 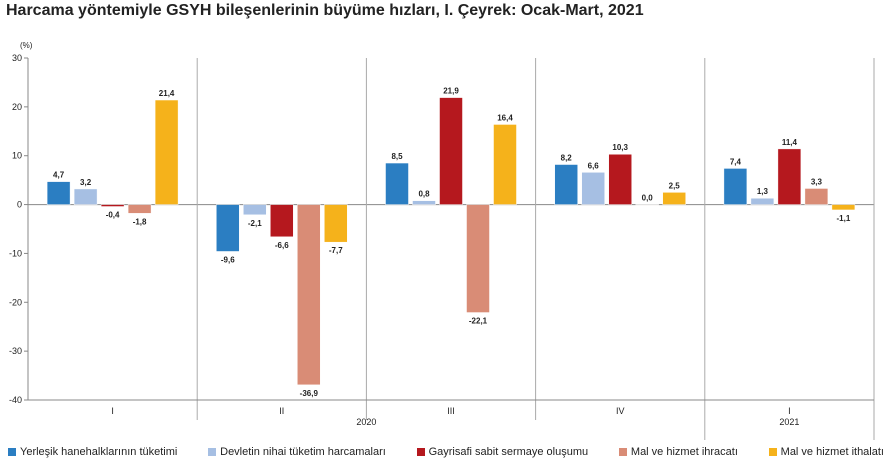 I want to click on y-tick-label: -20, so click(x=15, y=302).